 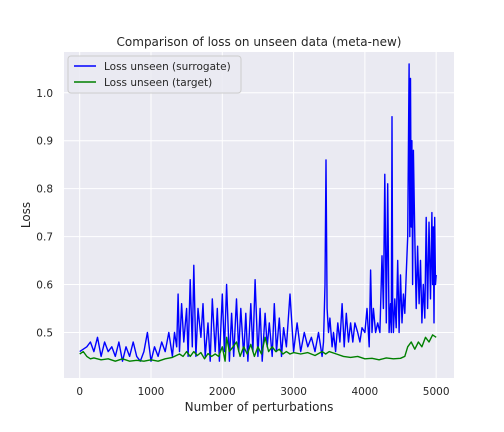 I want to click on legend-label-surrogate: Loss unseen (surrogate), so click(x=167, y=67).